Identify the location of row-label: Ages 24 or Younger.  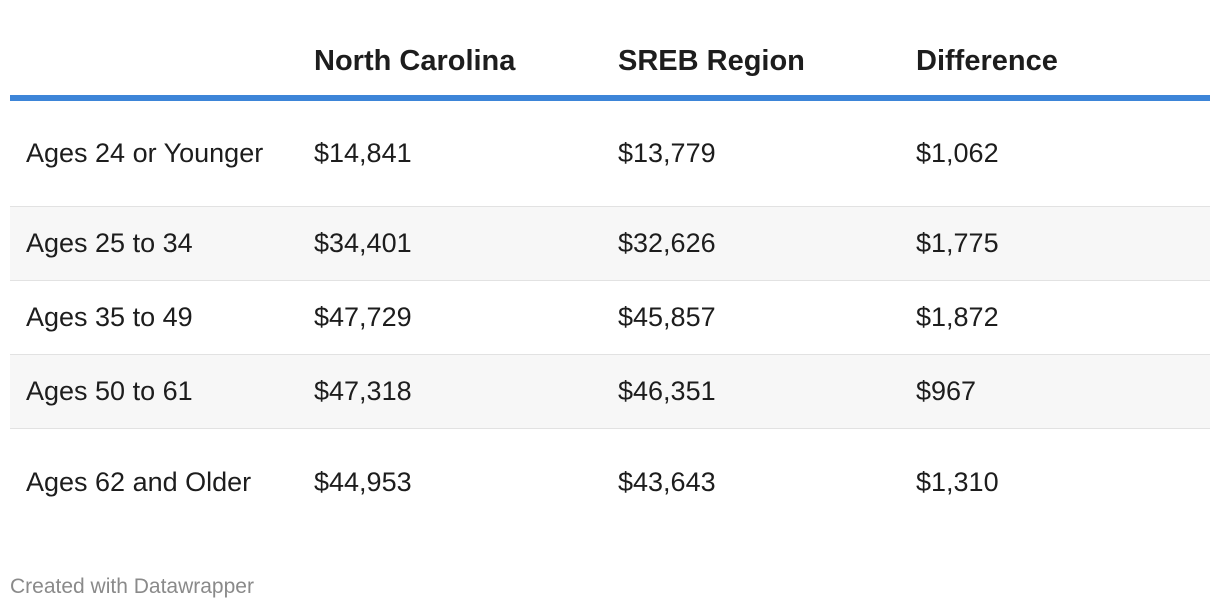
(154, 152).